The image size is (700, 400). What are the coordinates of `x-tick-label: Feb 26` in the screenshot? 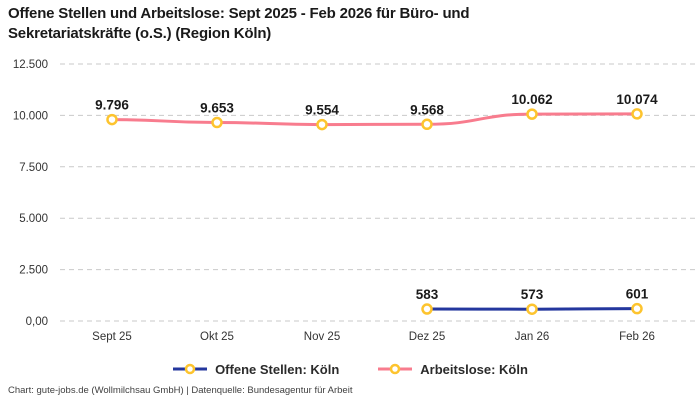 It's located at (637, 337).